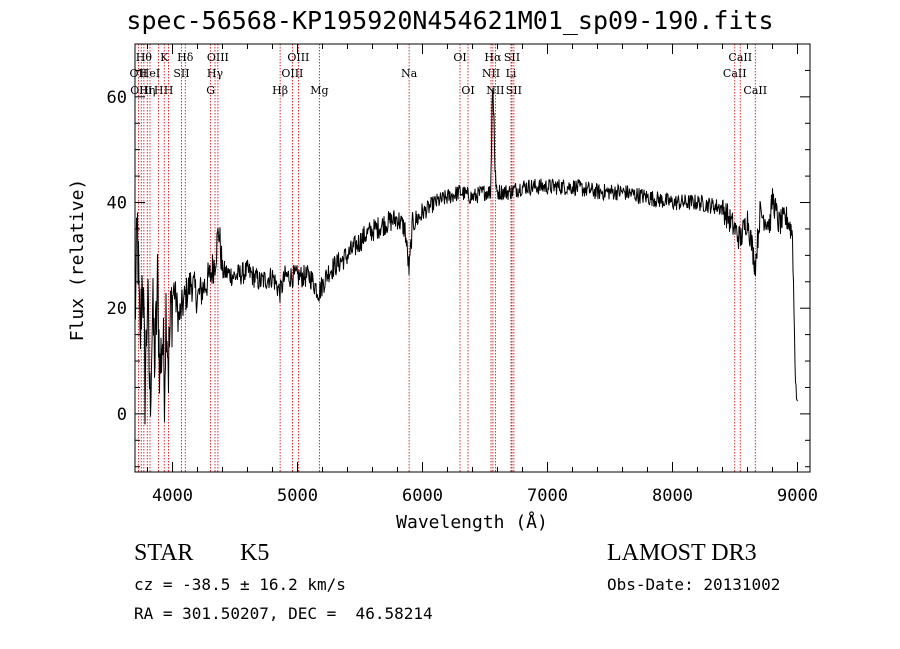 This screenshot has height=649, width=900. What do you see at coordinates (144, 57) in the screenshot?
I see `line-marker-label: Hθ` at bounding box center [144, 57].